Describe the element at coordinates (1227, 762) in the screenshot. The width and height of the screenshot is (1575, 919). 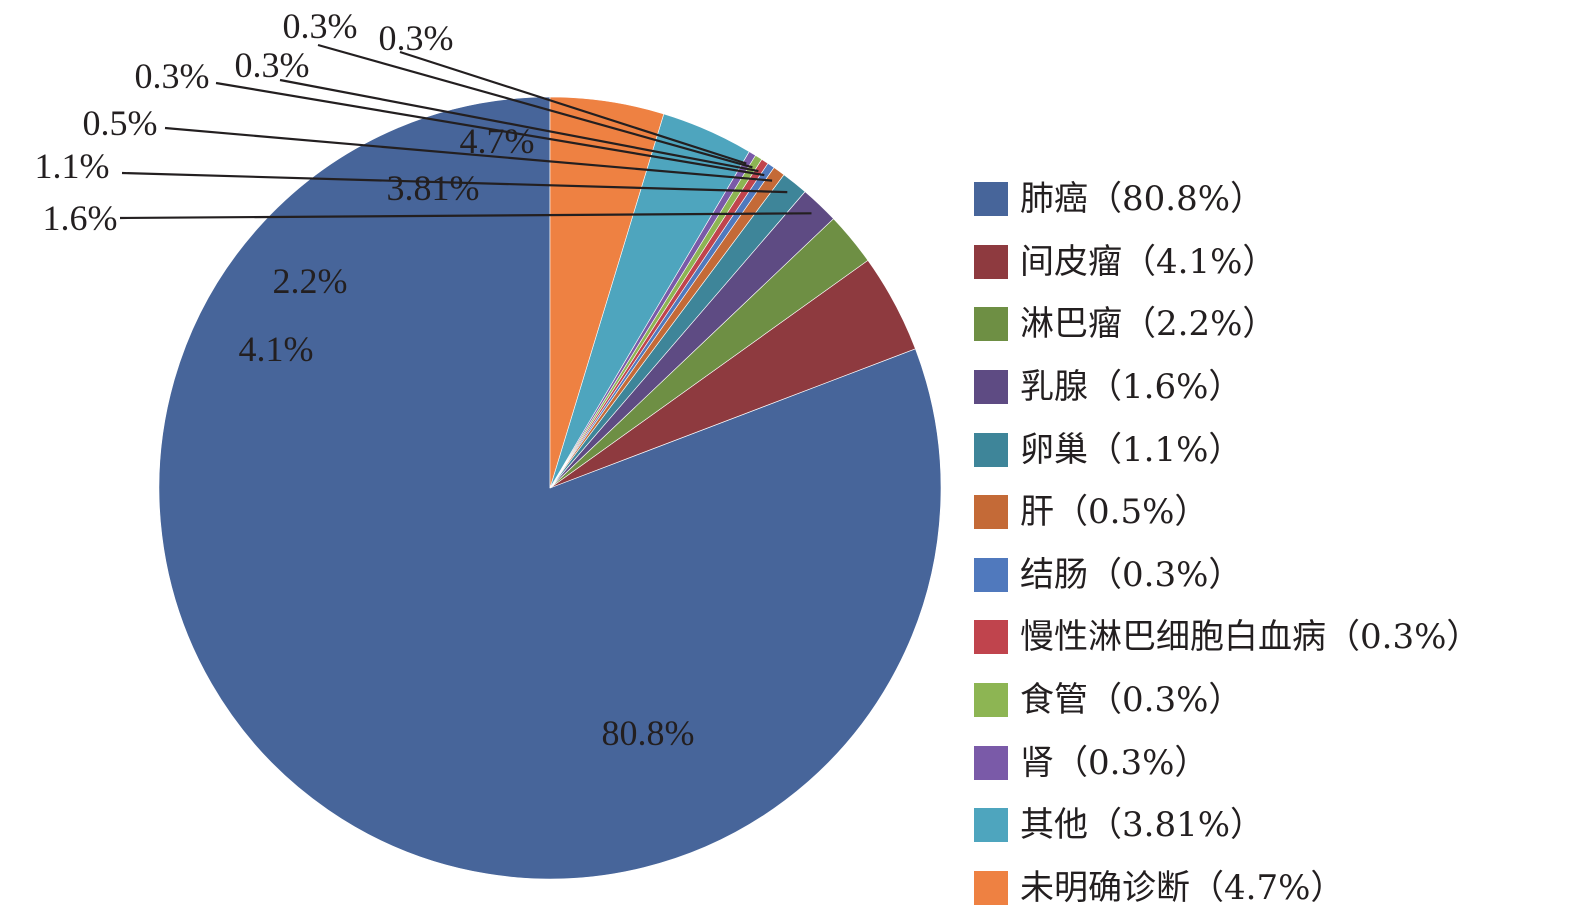
I see `legend-item: 肾（0.3%）` at that location.